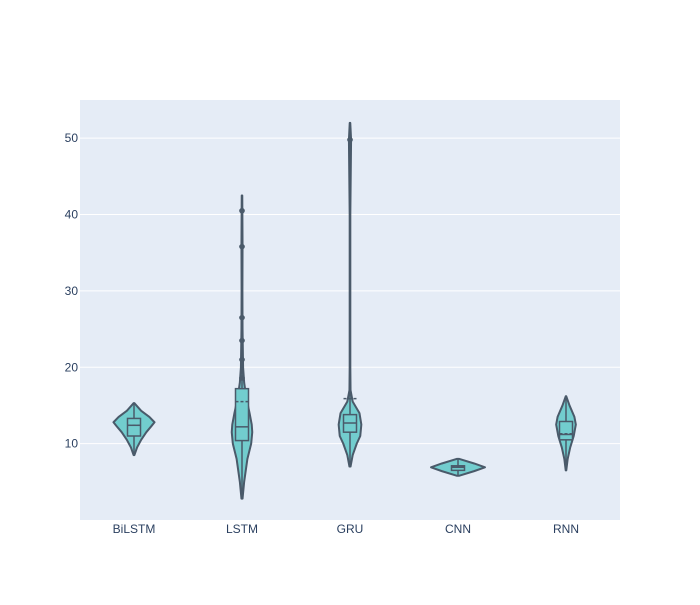  What do you see at coordinates (242, 529) in the screenshot?
I see `x-tick-label: LSTM` at bounding box center [242, 529].